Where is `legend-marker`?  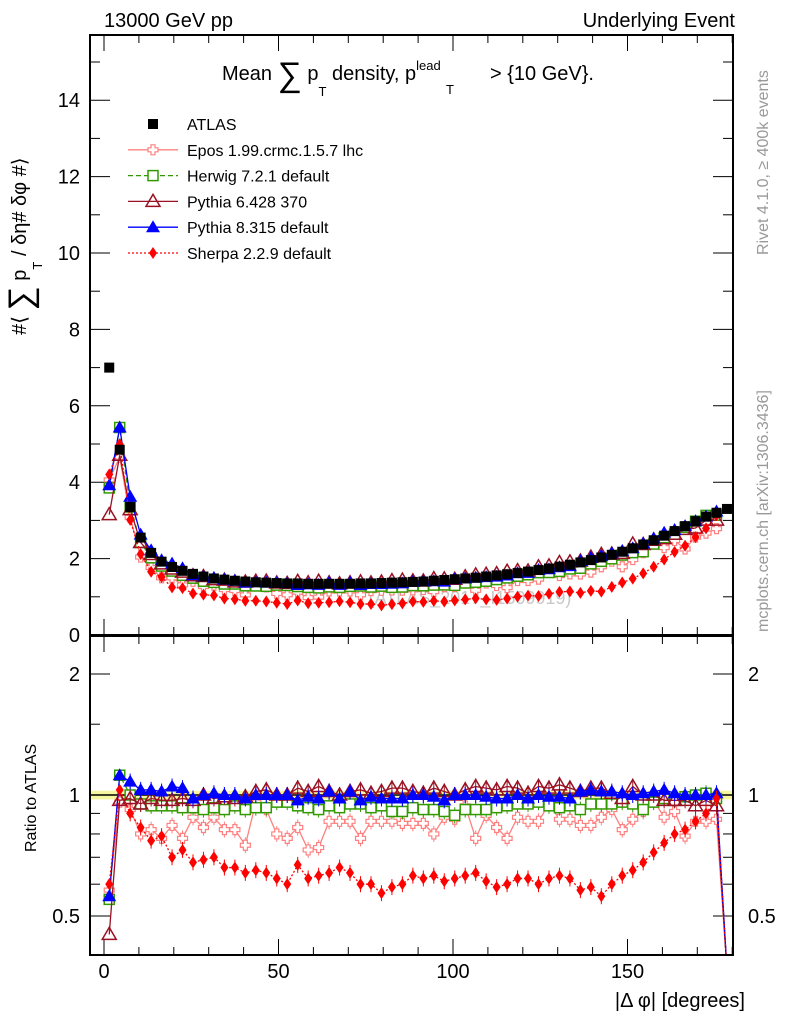
legend-marker is located at coordinates (153, 200).